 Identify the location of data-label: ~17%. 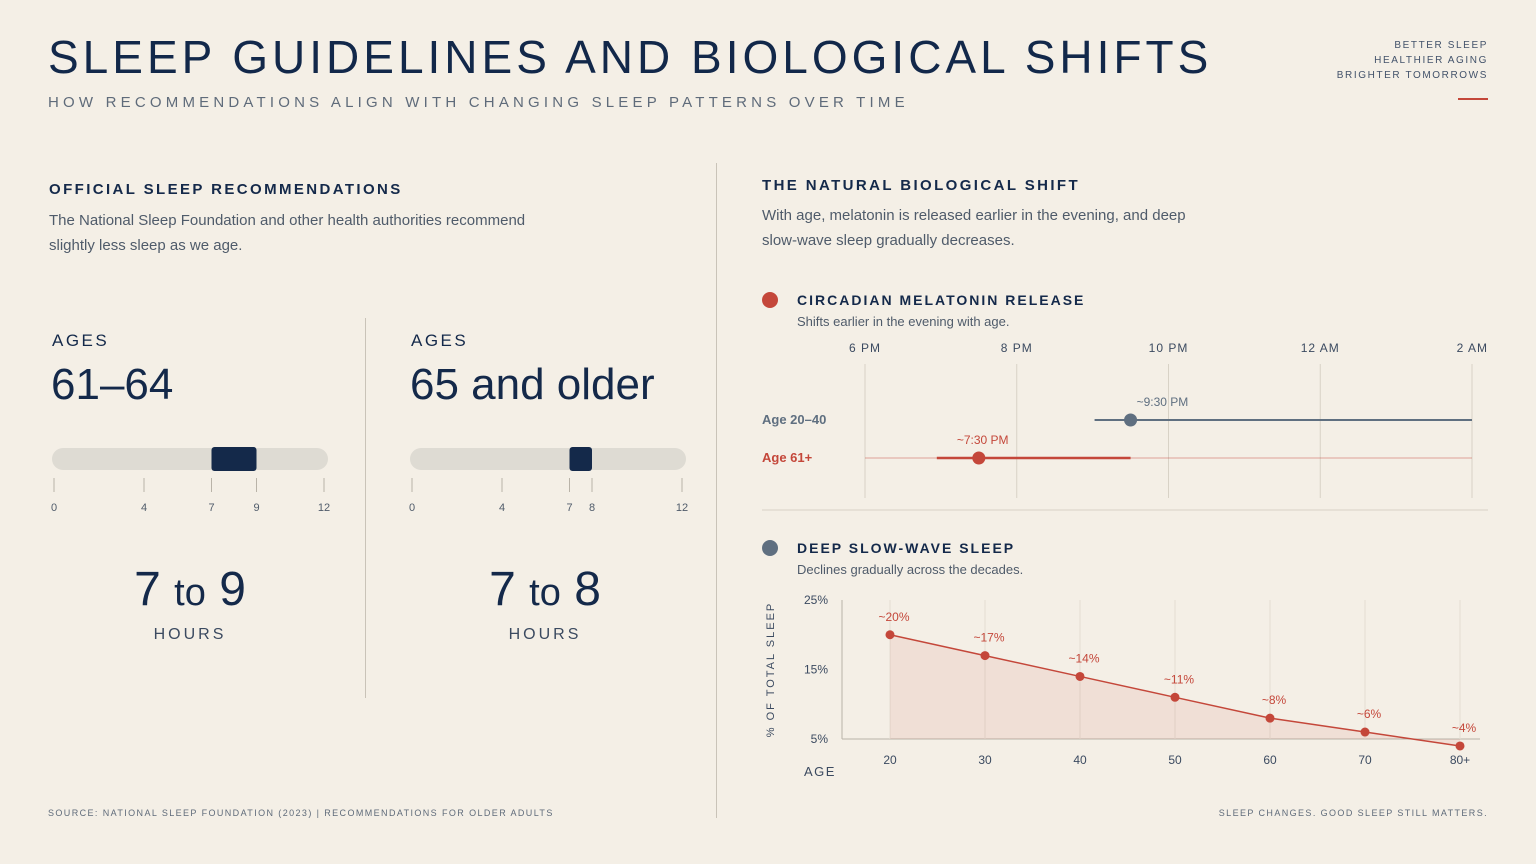
(988, 638).